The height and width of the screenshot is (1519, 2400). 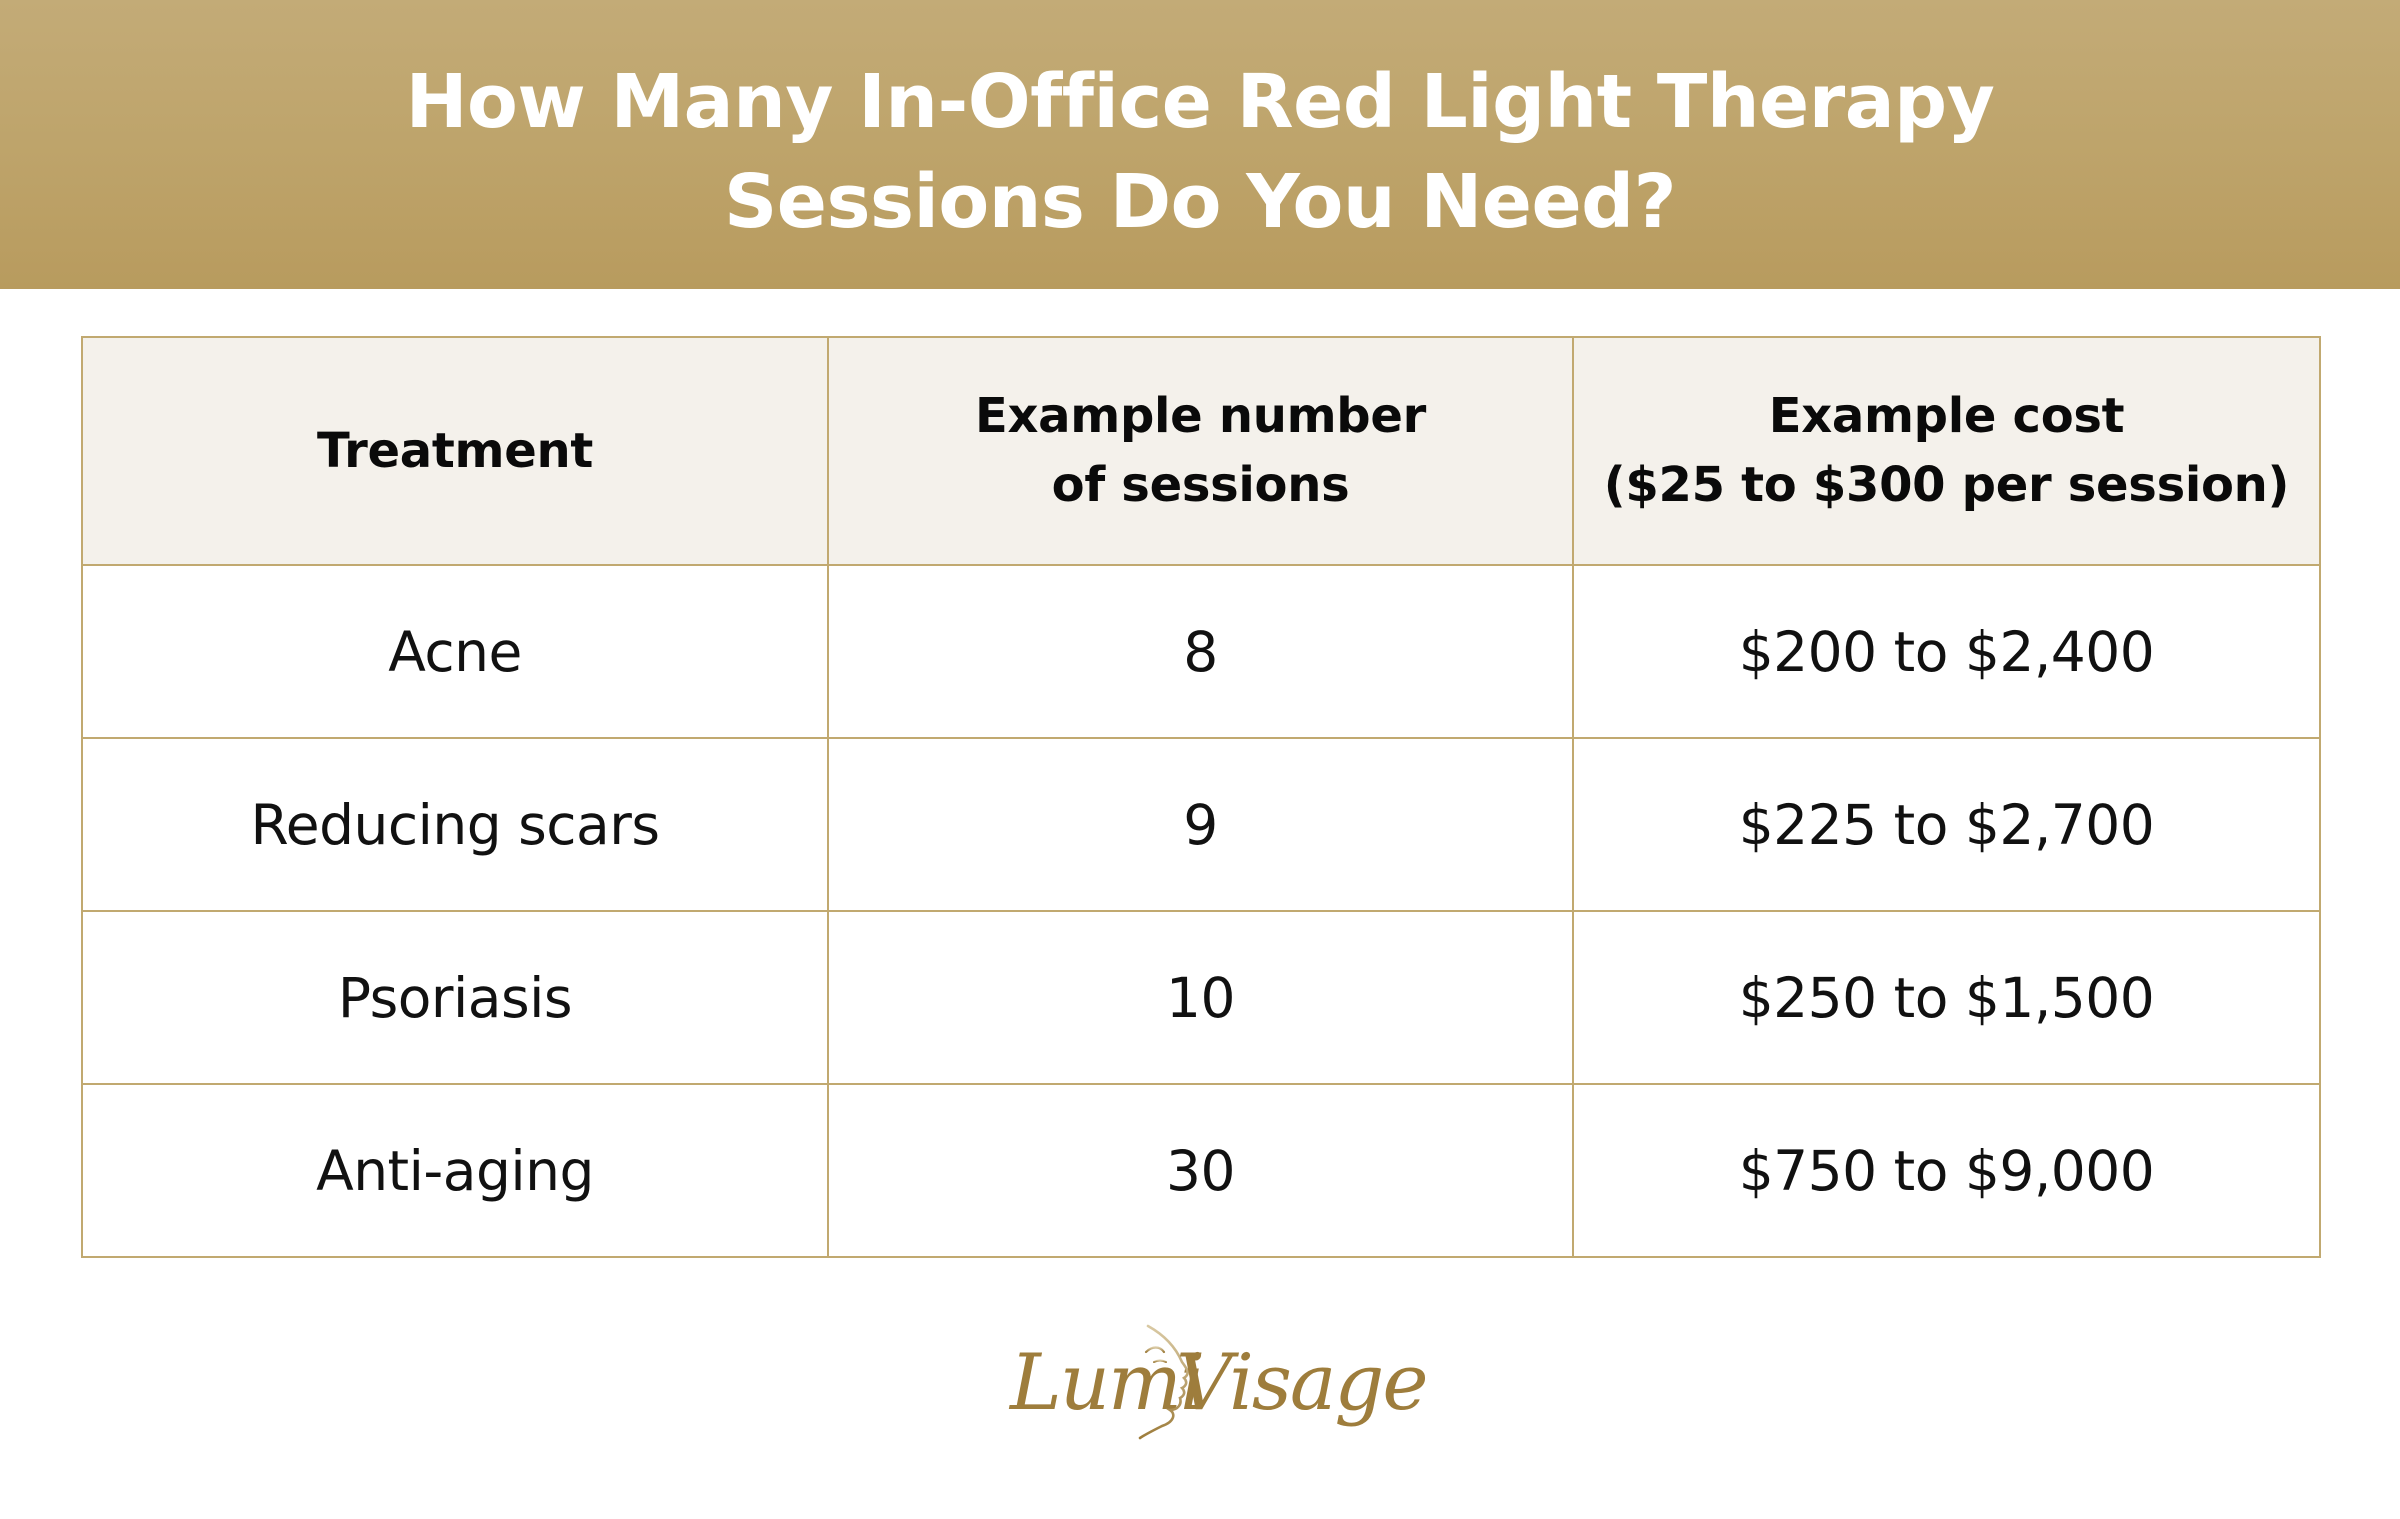 What do you see at coordinates (1200, 416) in the screenshot?
I see `column-header-text: Example number` at bounding box center [1200, 416].